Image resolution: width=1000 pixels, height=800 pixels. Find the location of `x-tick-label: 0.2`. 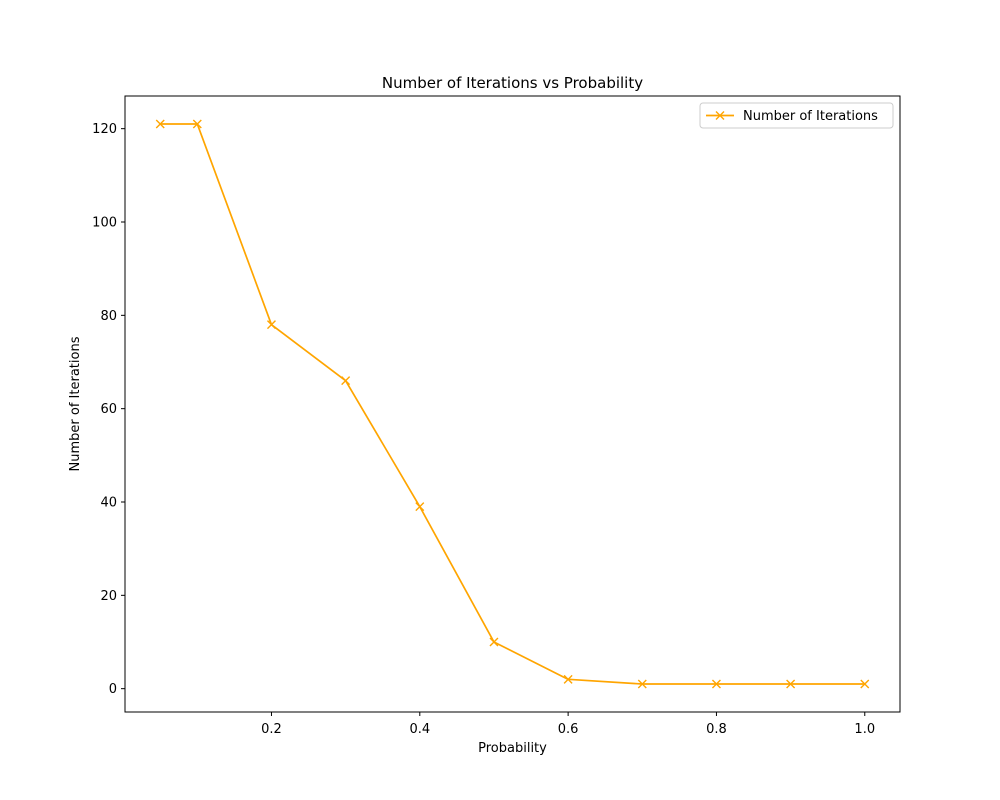

x-tick-label: 0.2 is located at coordinates (271, 729).